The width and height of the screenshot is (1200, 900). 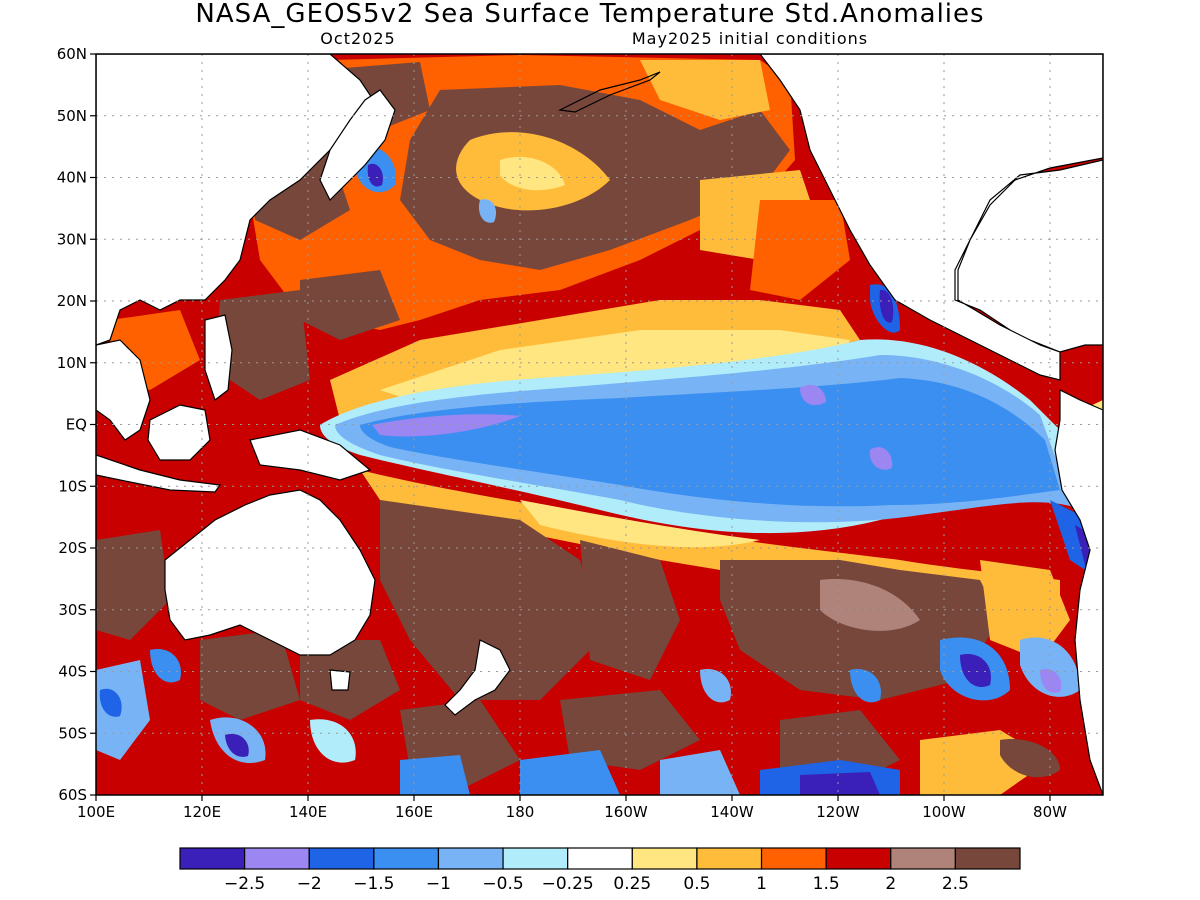 I want to click on lon-tick-label: 120E, so click(x=202, y=812).